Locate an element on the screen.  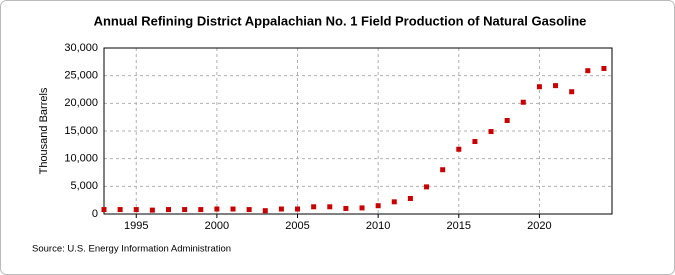
y-tick-label: 25,000 is located at coordinates (81, 76).